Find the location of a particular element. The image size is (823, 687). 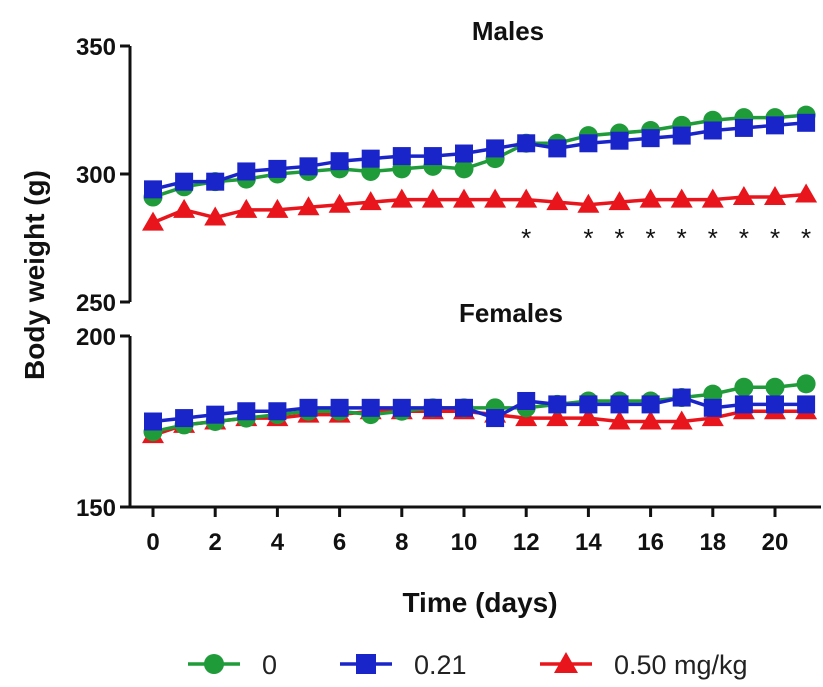

legend-marker-square-icon is located at coordinates (366, 664).